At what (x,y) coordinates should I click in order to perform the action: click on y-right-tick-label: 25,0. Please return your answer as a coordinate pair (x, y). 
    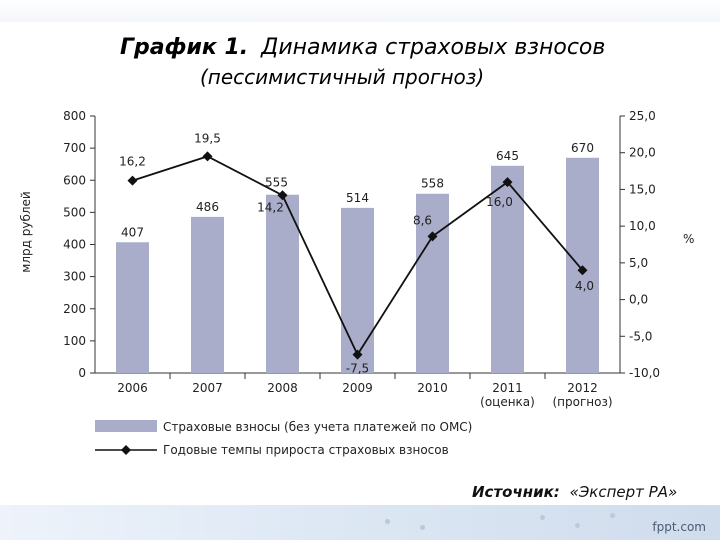
    Looking at the image, I should click on (642, 116).